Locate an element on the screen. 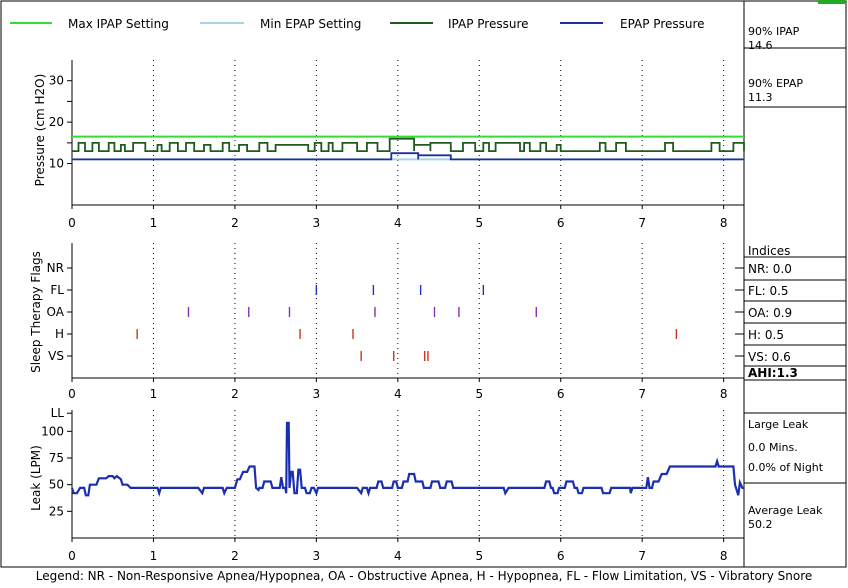 The image size is (848, 588). pressure-x-tick-label: 4 is located at coordinates (398, 223).